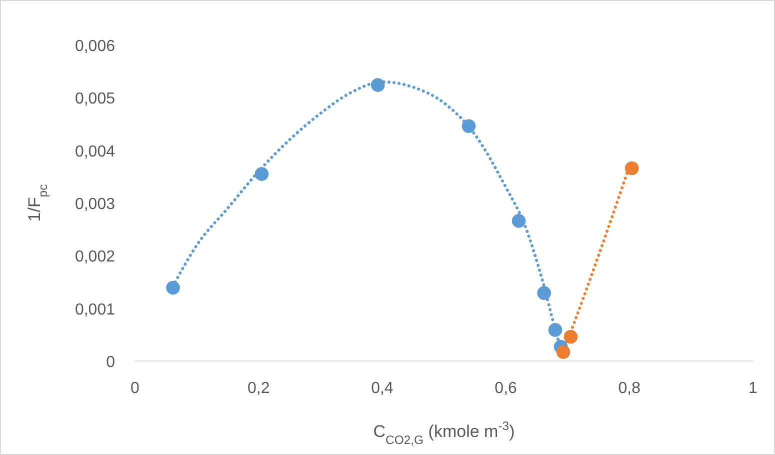  I want to click on x-tick-label: 0,2, so click(258, 388).